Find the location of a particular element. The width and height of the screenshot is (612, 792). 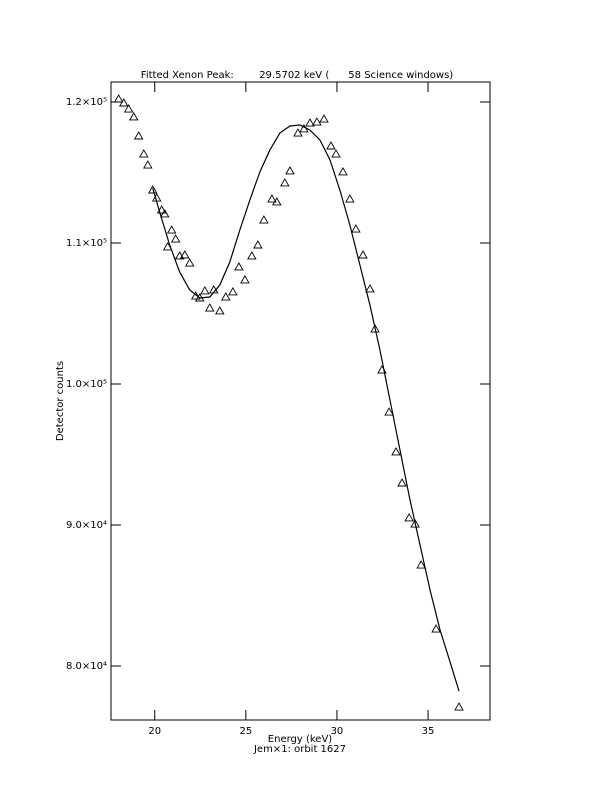

x-tick-label: 25 is located at coordinates (245, 731).